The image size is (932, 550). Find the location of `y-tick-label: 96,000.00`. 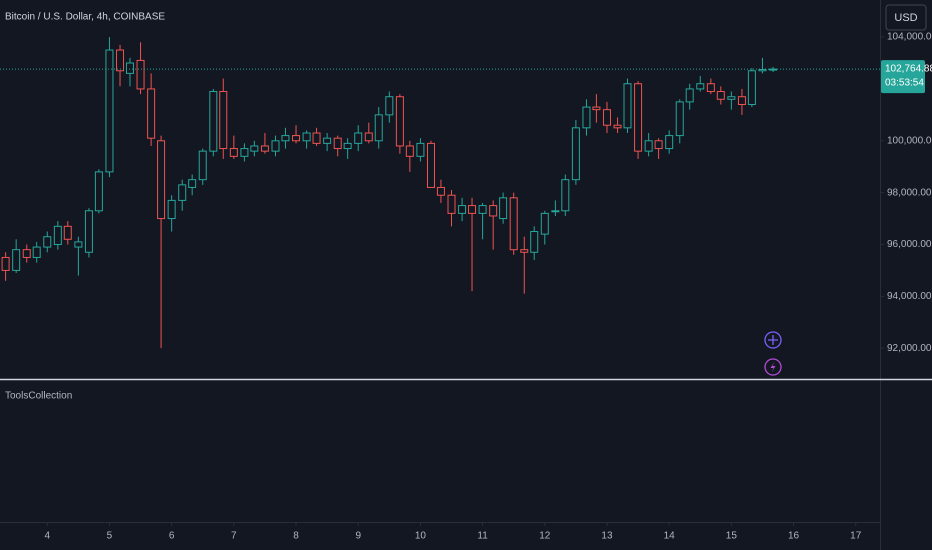

y-tick-label: 96,000.00 is located at coordinates (909, 244).